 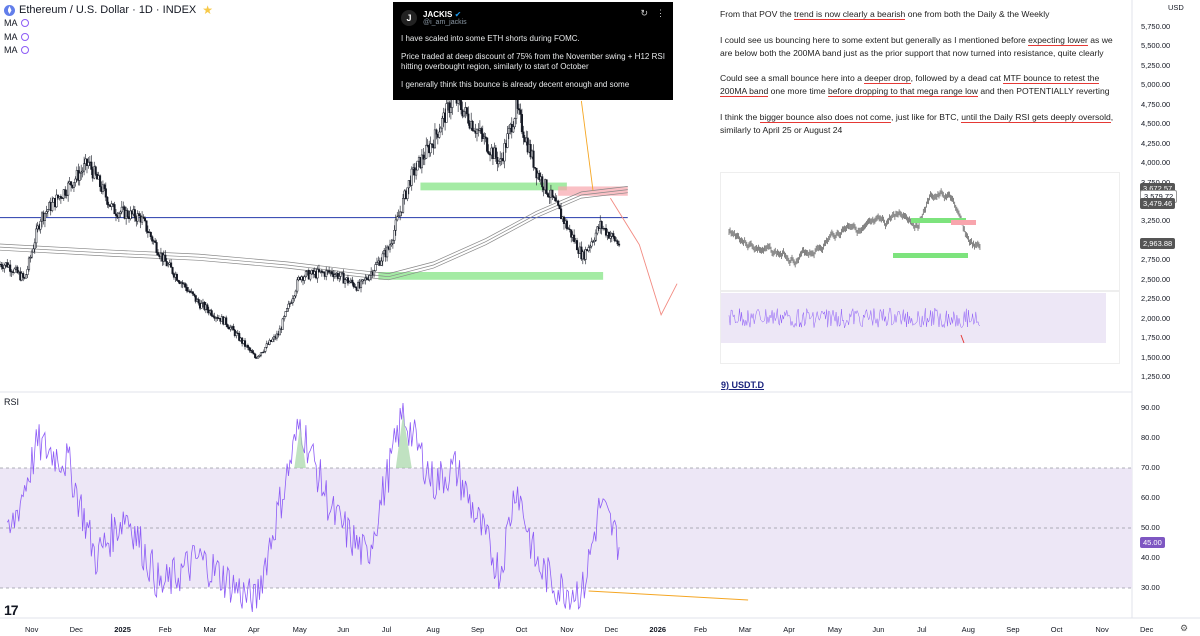 I want to click on indicator-ma-1: MA, so click(x=16, y=23).